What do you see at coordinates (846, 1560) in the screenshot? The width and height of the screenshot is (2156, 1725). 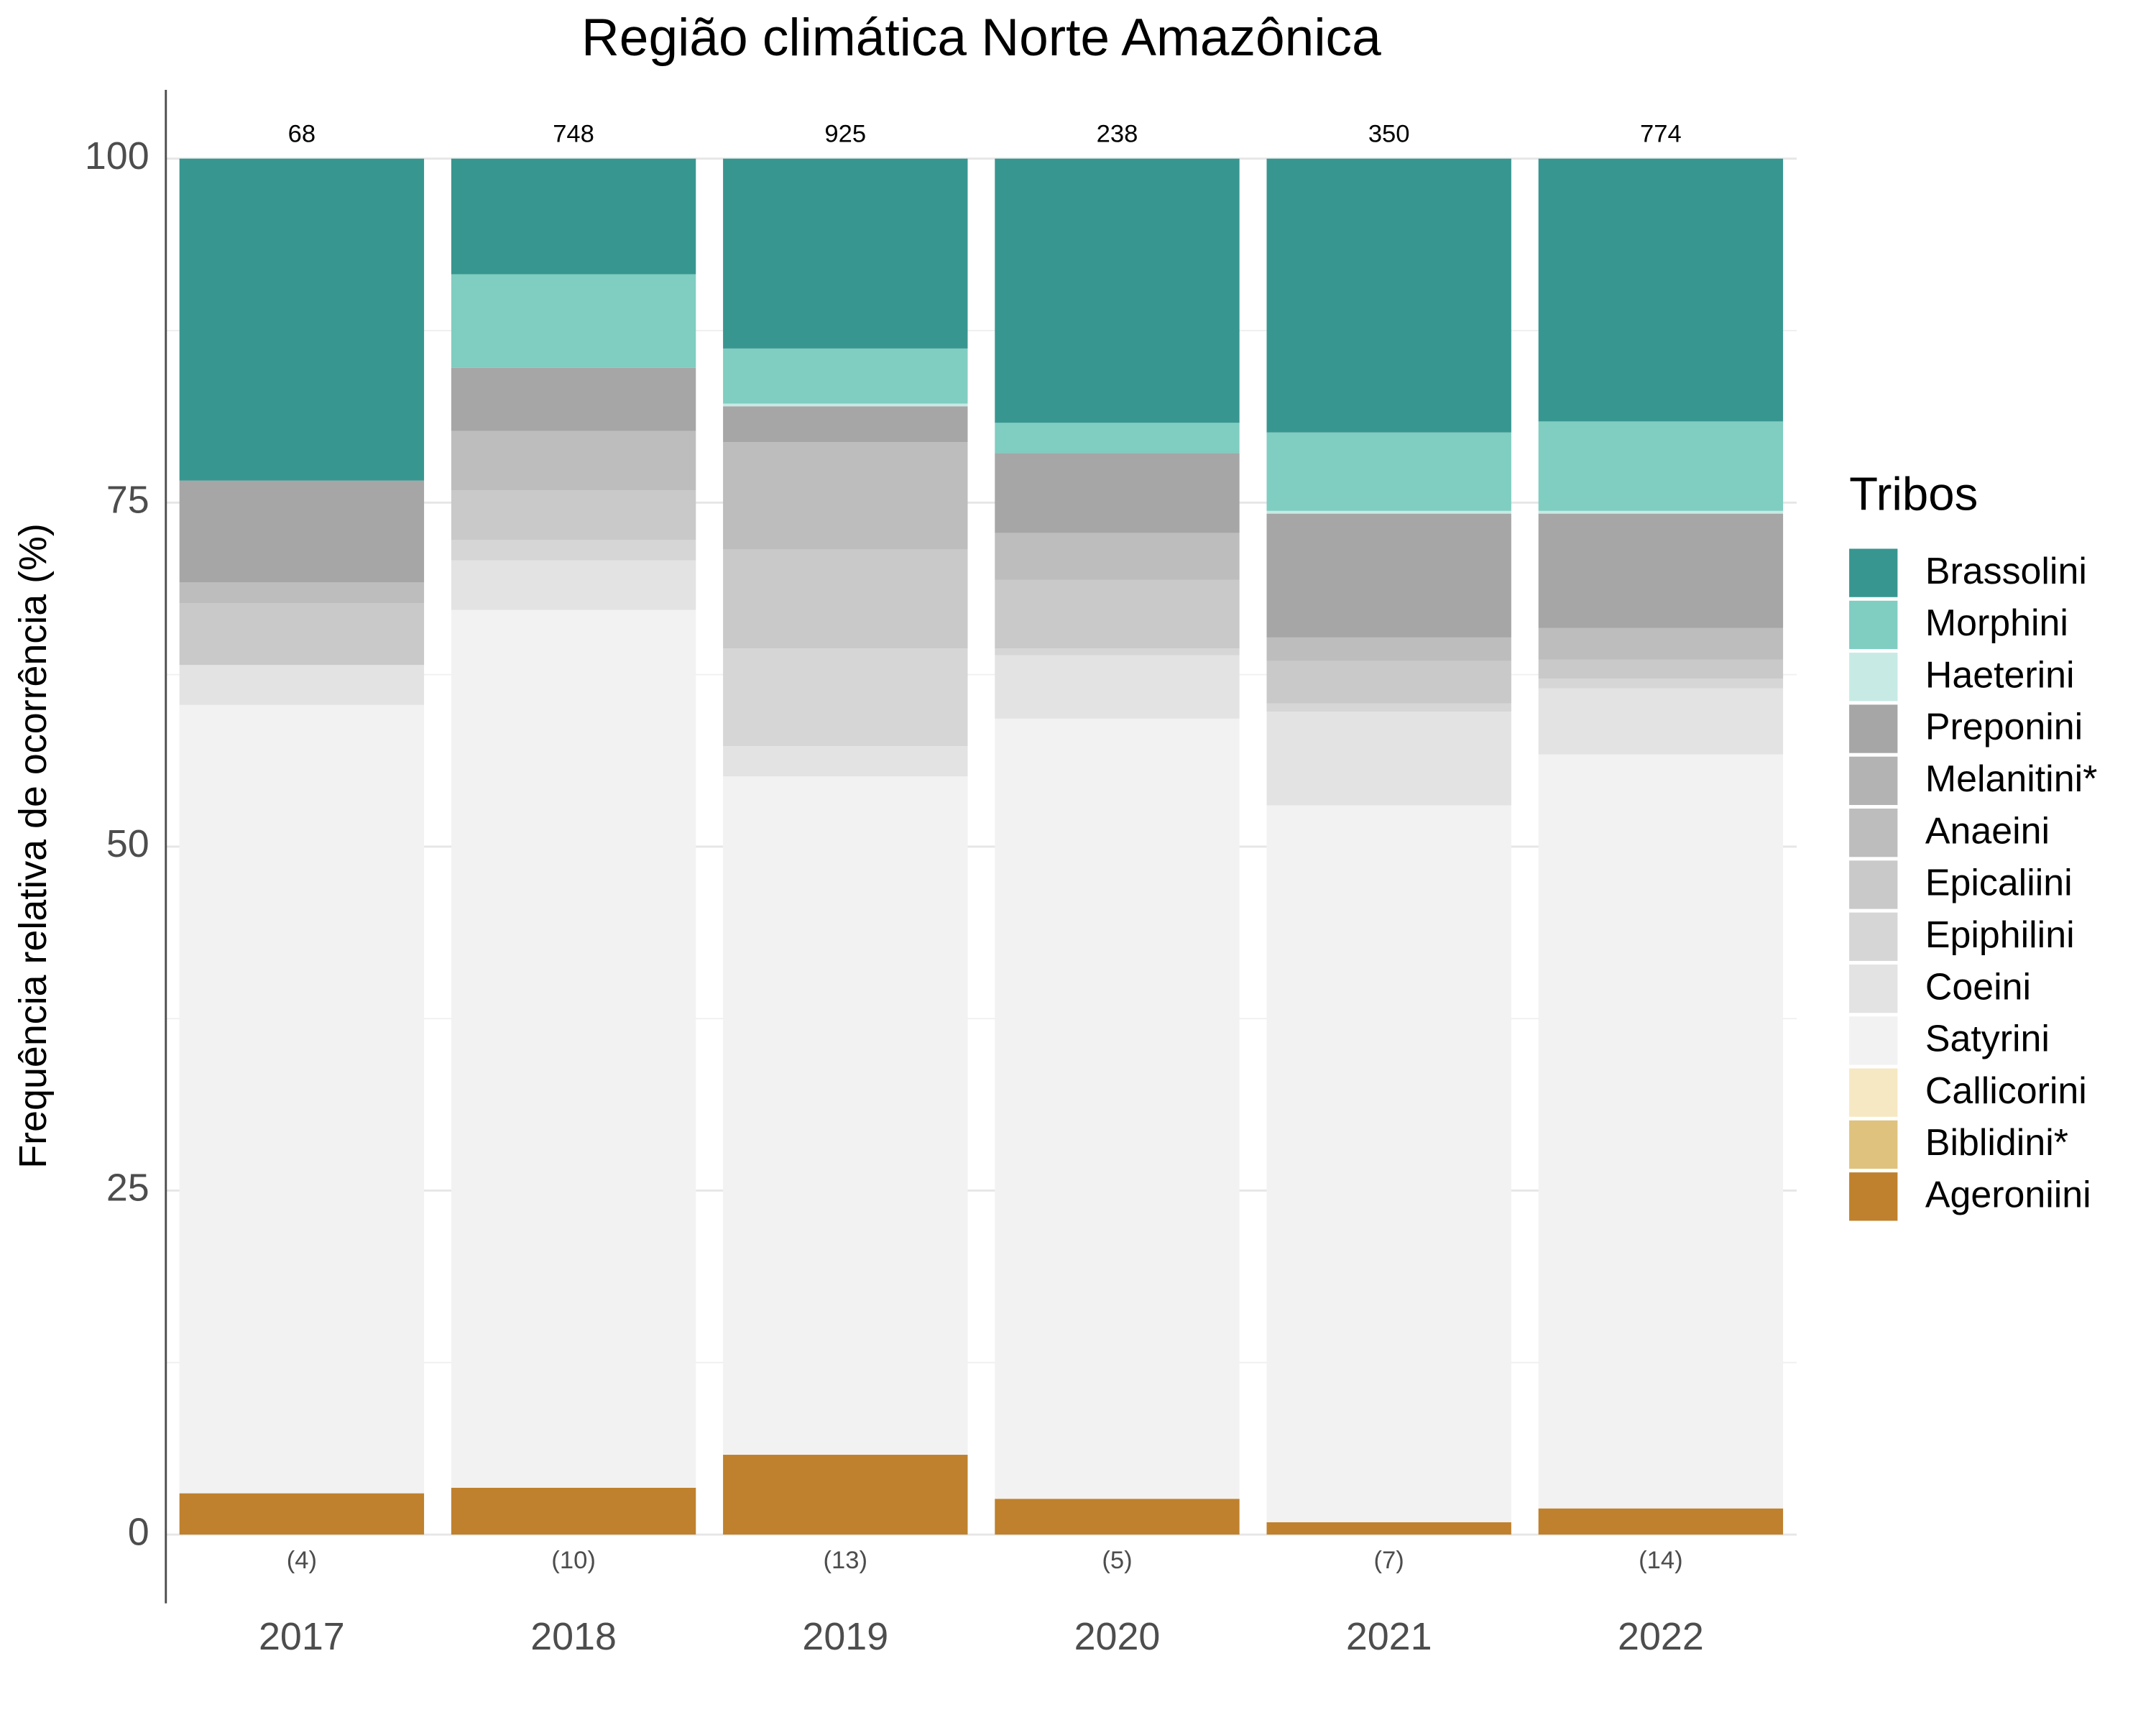 I see `bottom-label: (13)` at bounding box center [846, 1560].